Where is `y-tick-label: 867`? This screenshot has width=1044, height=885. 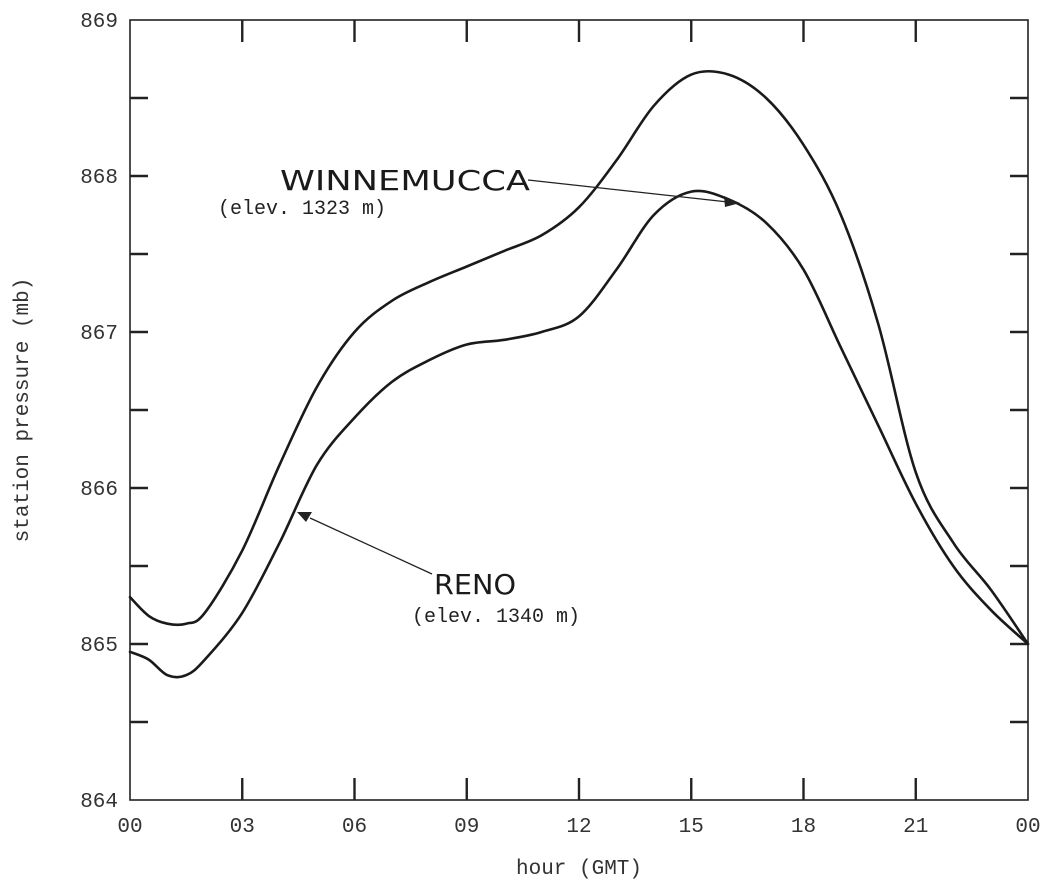 y-tick-label: 867 is located at coordinates (99, 334).